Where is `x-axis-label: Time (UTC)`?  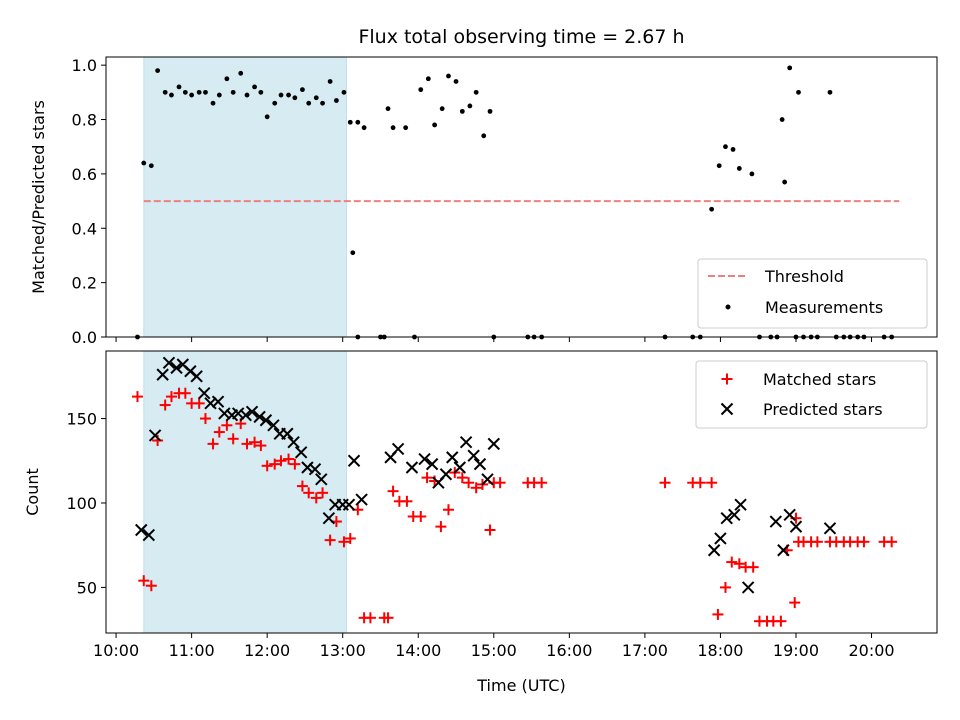 x-axis-label: Time (UTC) is located at coordinates (520, 685).